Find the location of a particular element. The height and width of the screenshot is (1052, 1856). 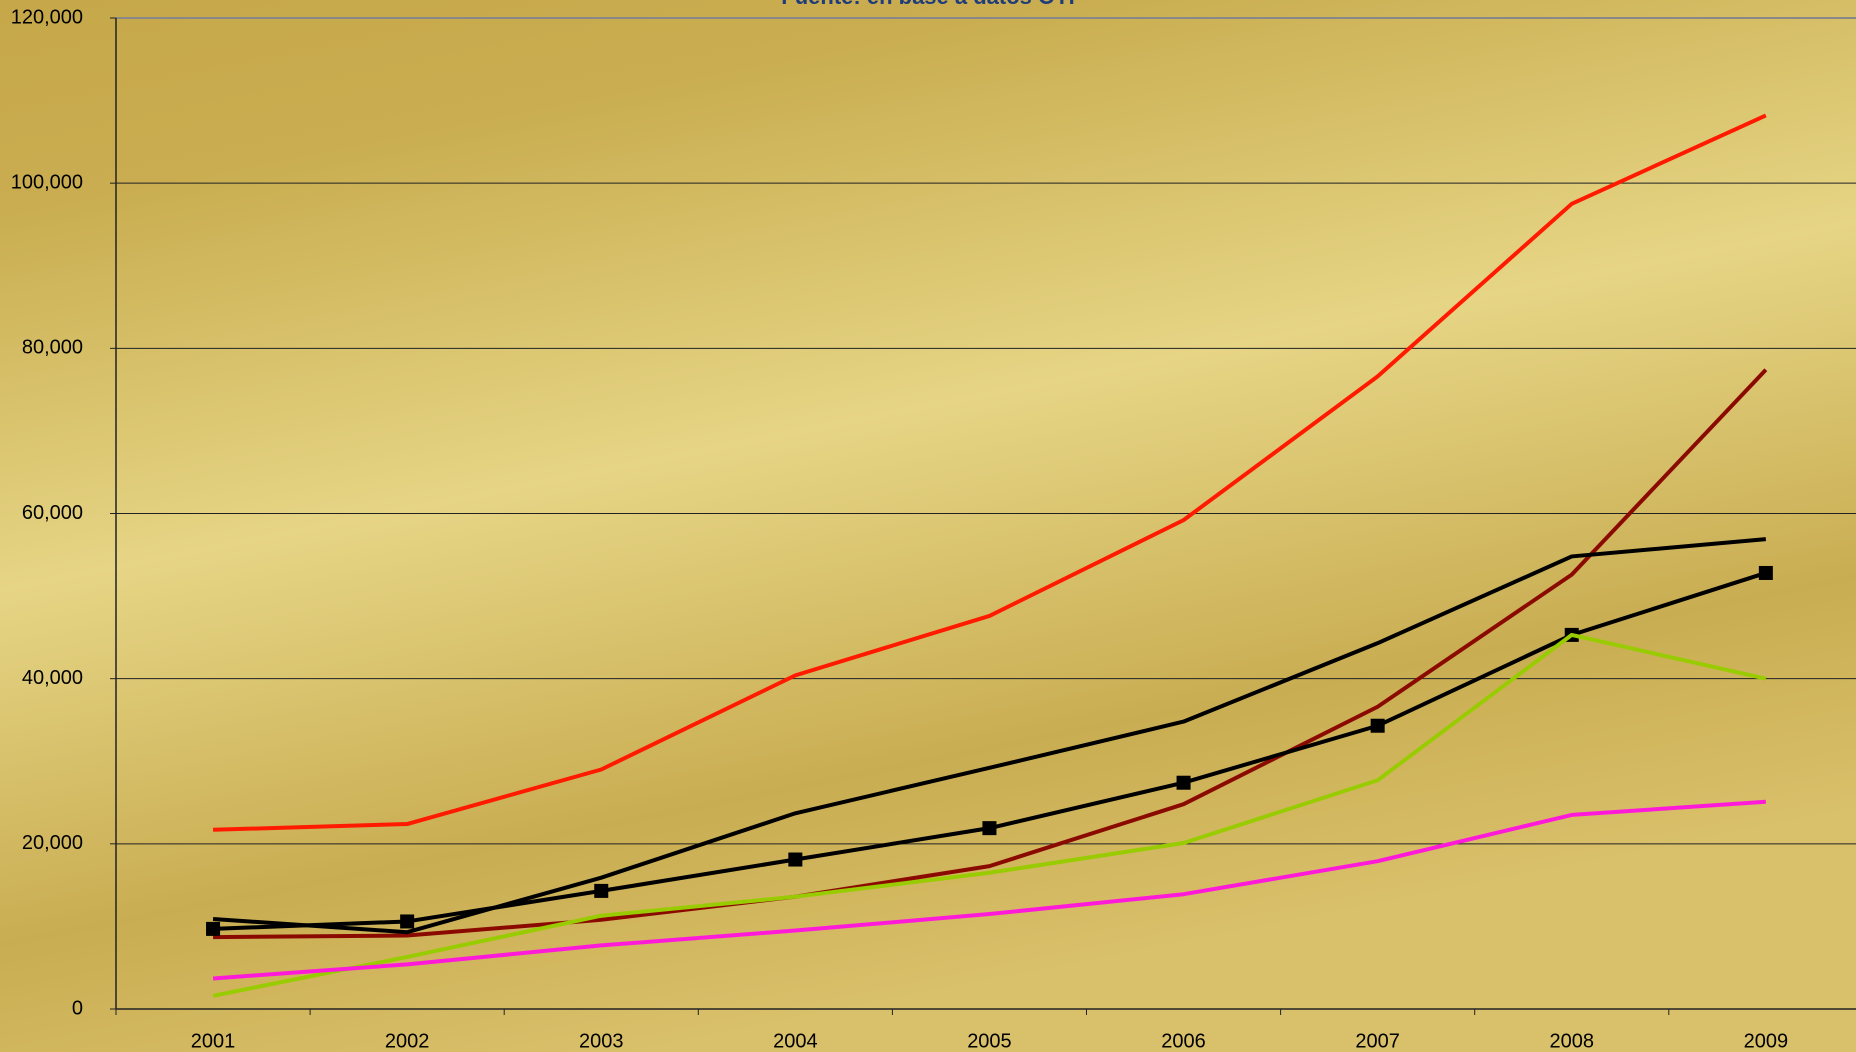

x-tick-label: 2009 is located at coordinates (1766, 1041).